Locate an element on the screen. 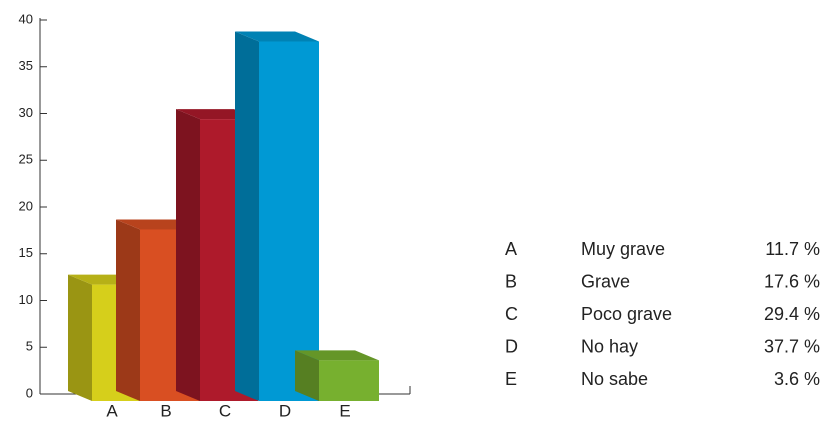 This screenshot has height=428, width=825. x-tick-label: E is located at coordinates (344, 410).